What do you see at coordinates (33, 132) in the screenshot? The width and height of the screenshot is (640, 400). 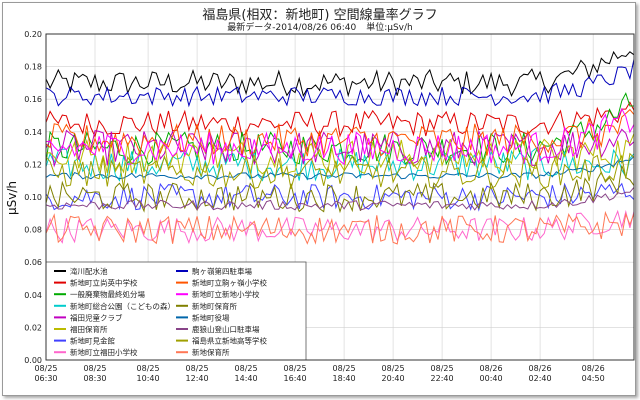 I see `y-tick-label: 0.14` at bounding box center [33, 132].